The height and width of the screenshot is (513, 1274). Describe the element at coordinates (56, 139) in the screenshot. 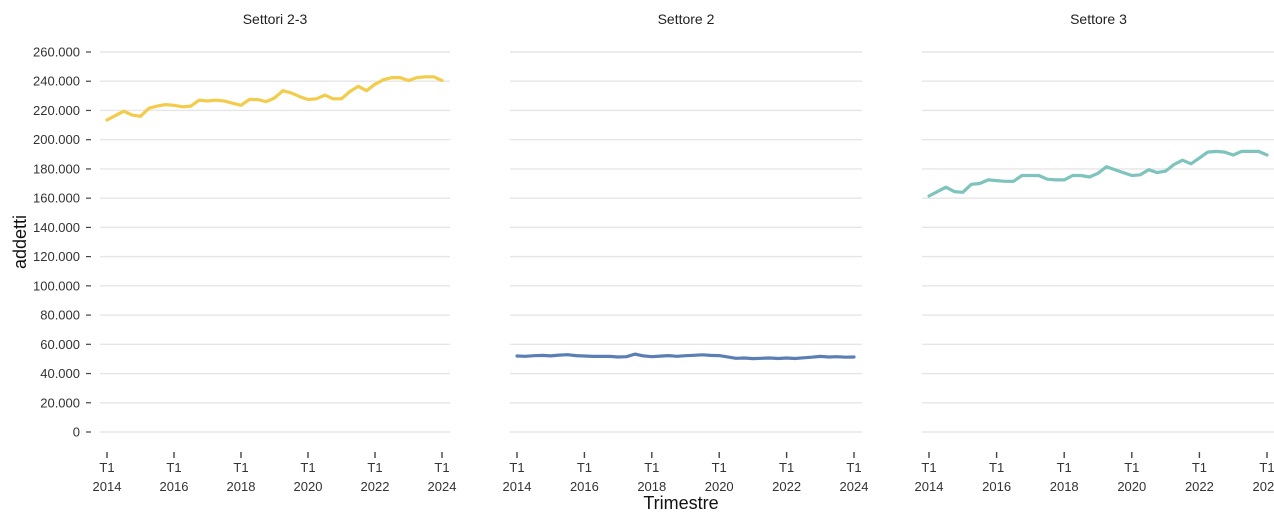

I see `y-tick-label: 200.000` at that location.